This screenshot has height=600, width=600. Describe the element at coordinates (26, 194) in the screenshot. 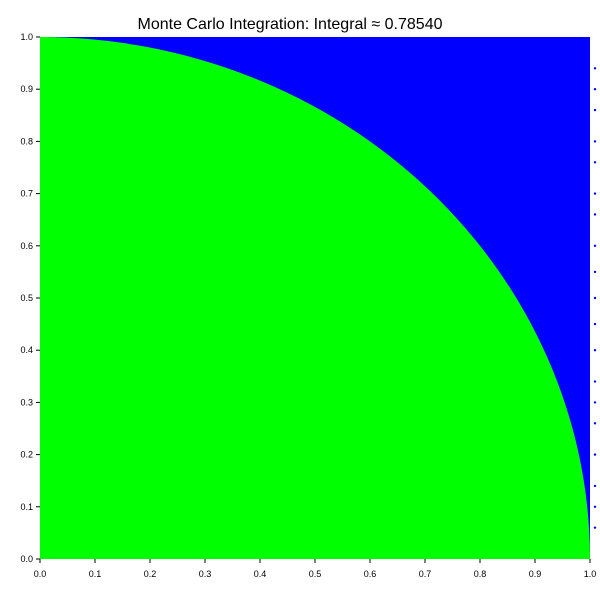

I see `y-tick-label: 0.7` at that location.